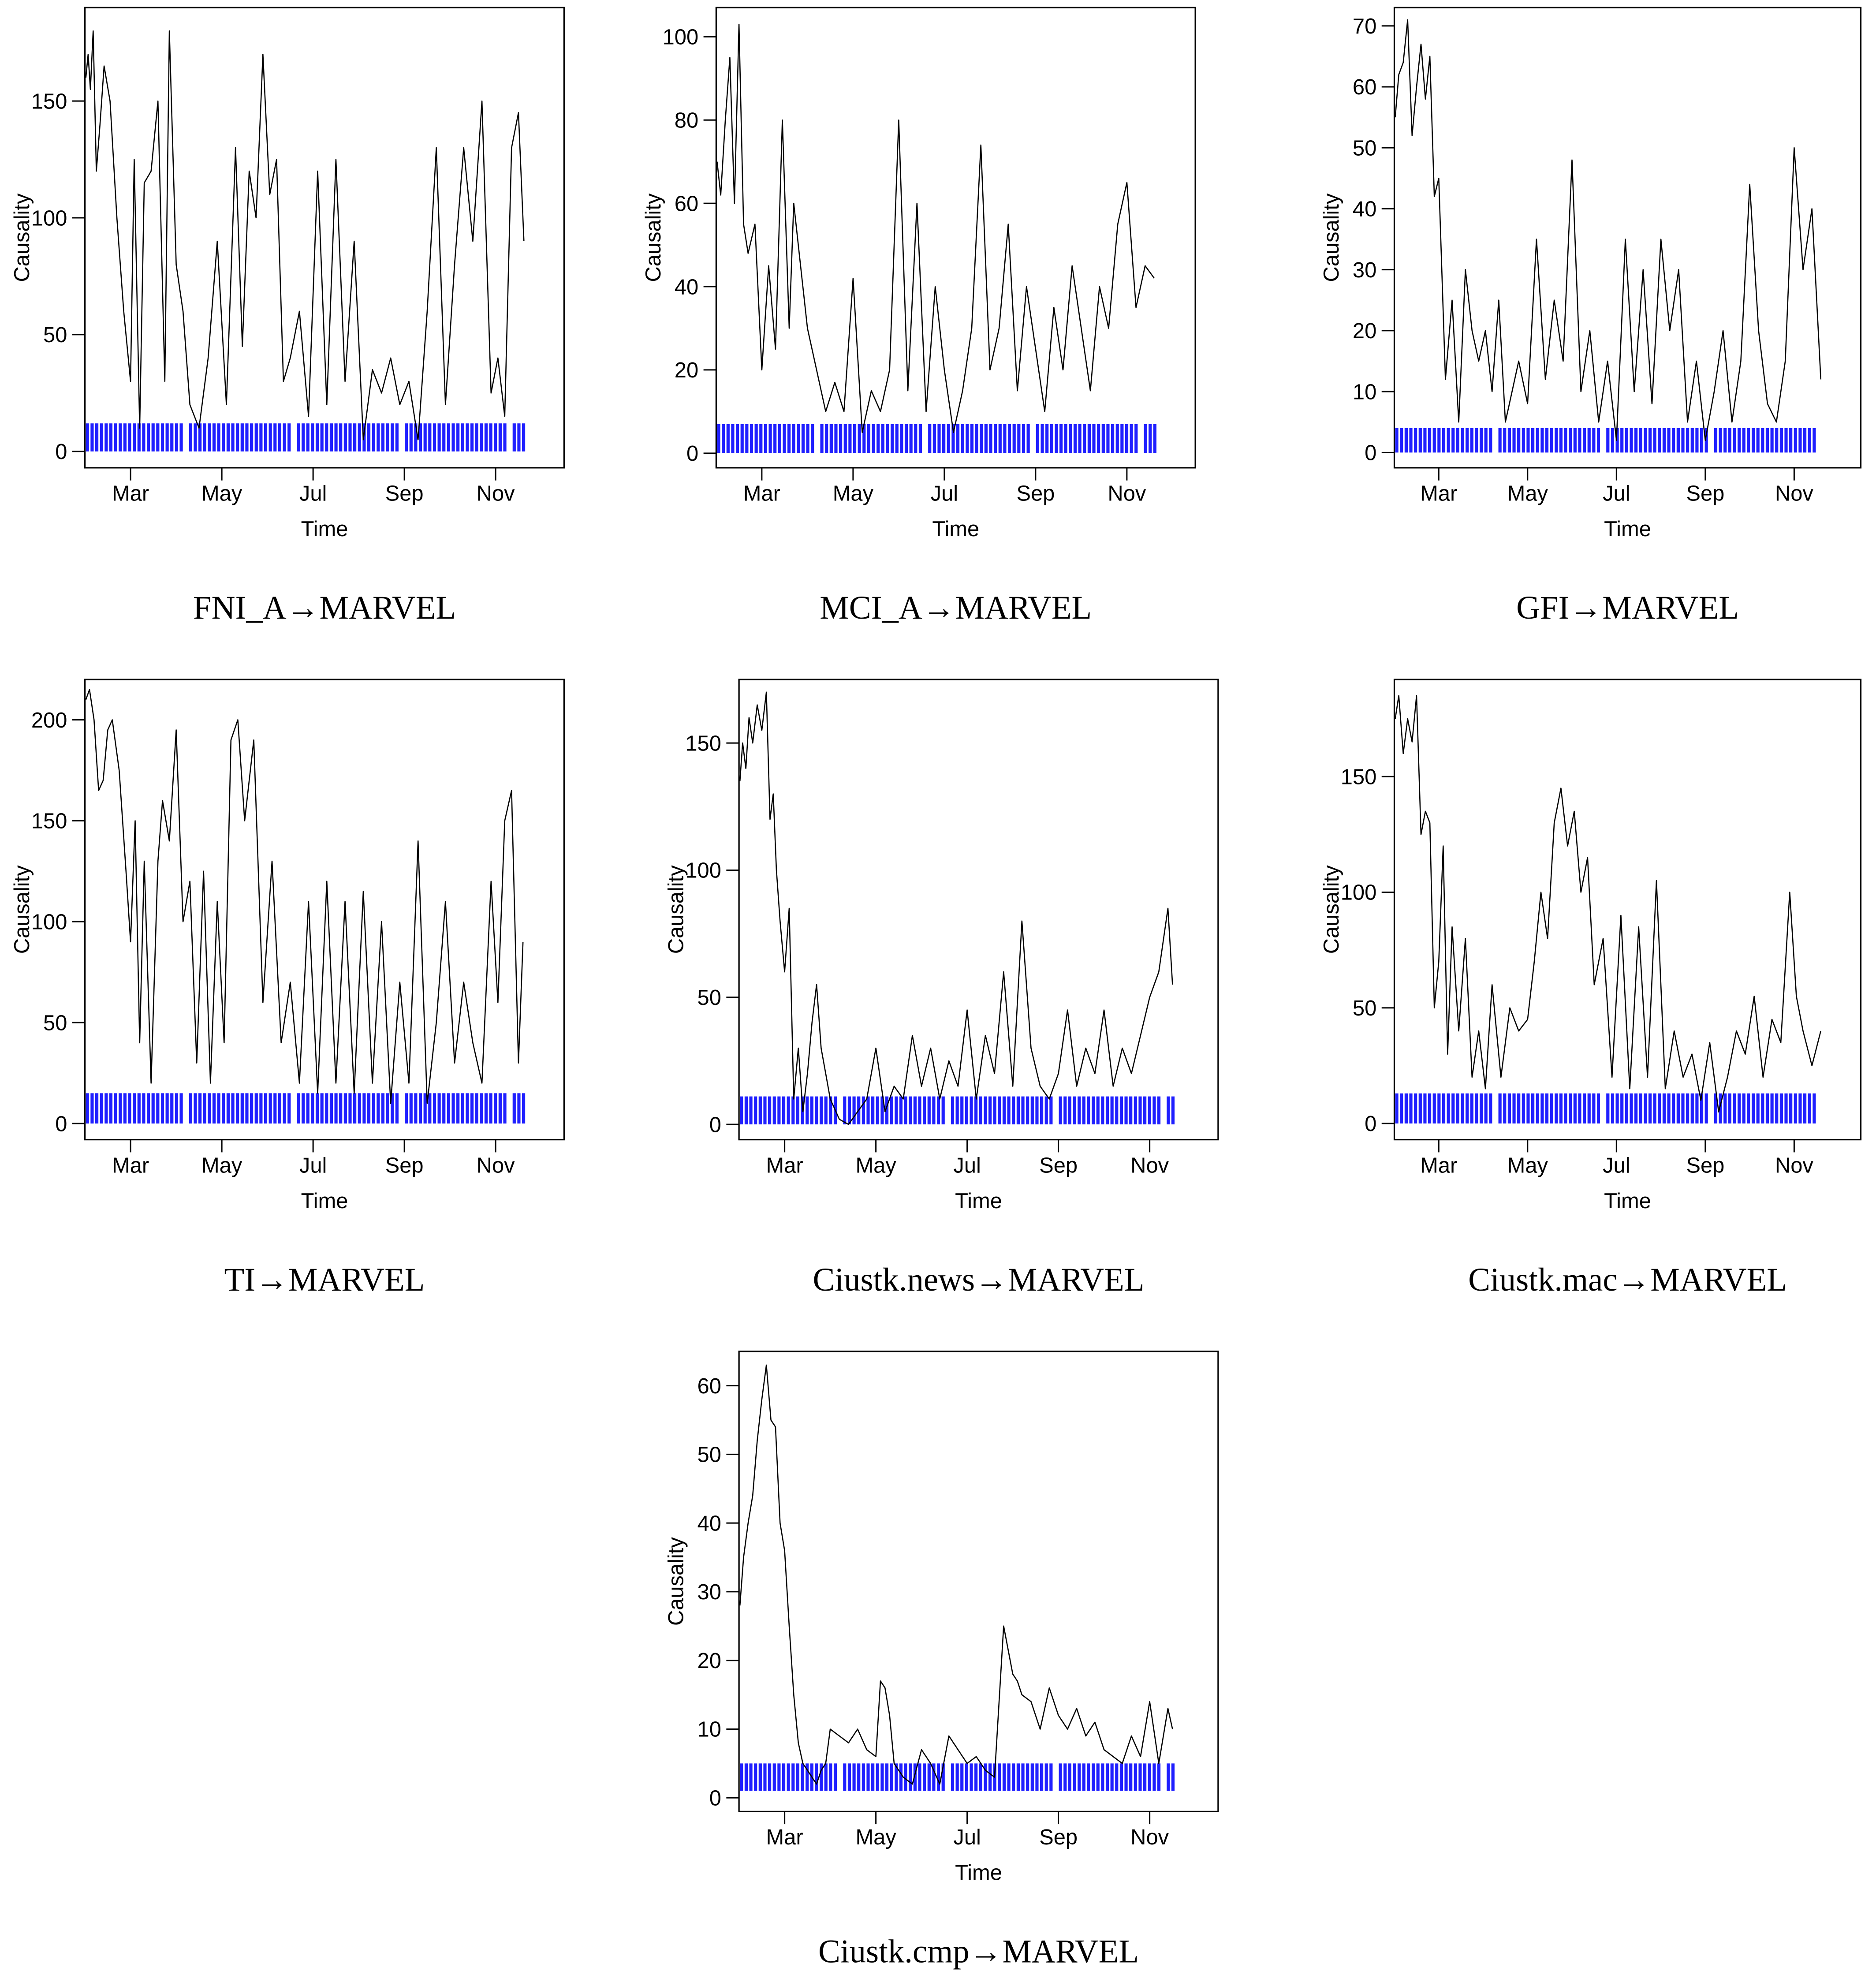  Describe the element at coordinates (324, 1280) in the screenshot. I see `panel-caption: TI→MARVEL` at that location.